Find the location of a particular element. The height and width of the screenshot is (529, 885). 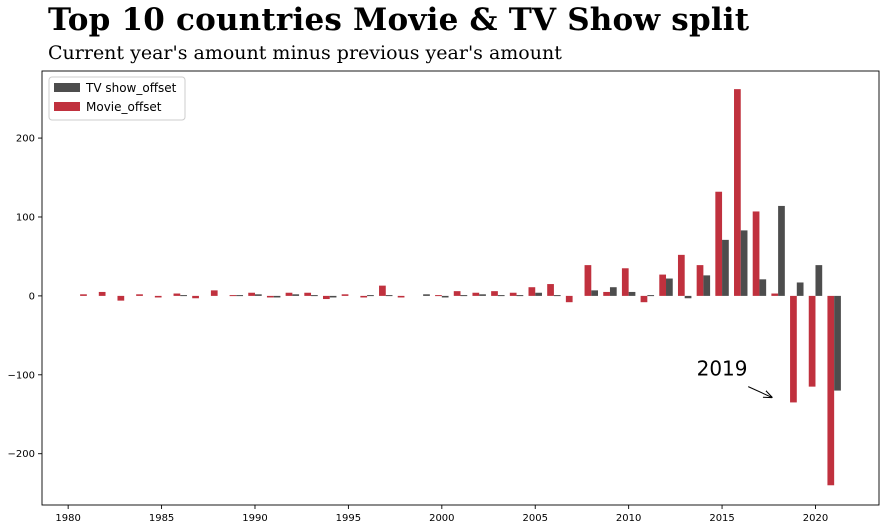

movie-bar-1998 is located at coordinates (401, 296).